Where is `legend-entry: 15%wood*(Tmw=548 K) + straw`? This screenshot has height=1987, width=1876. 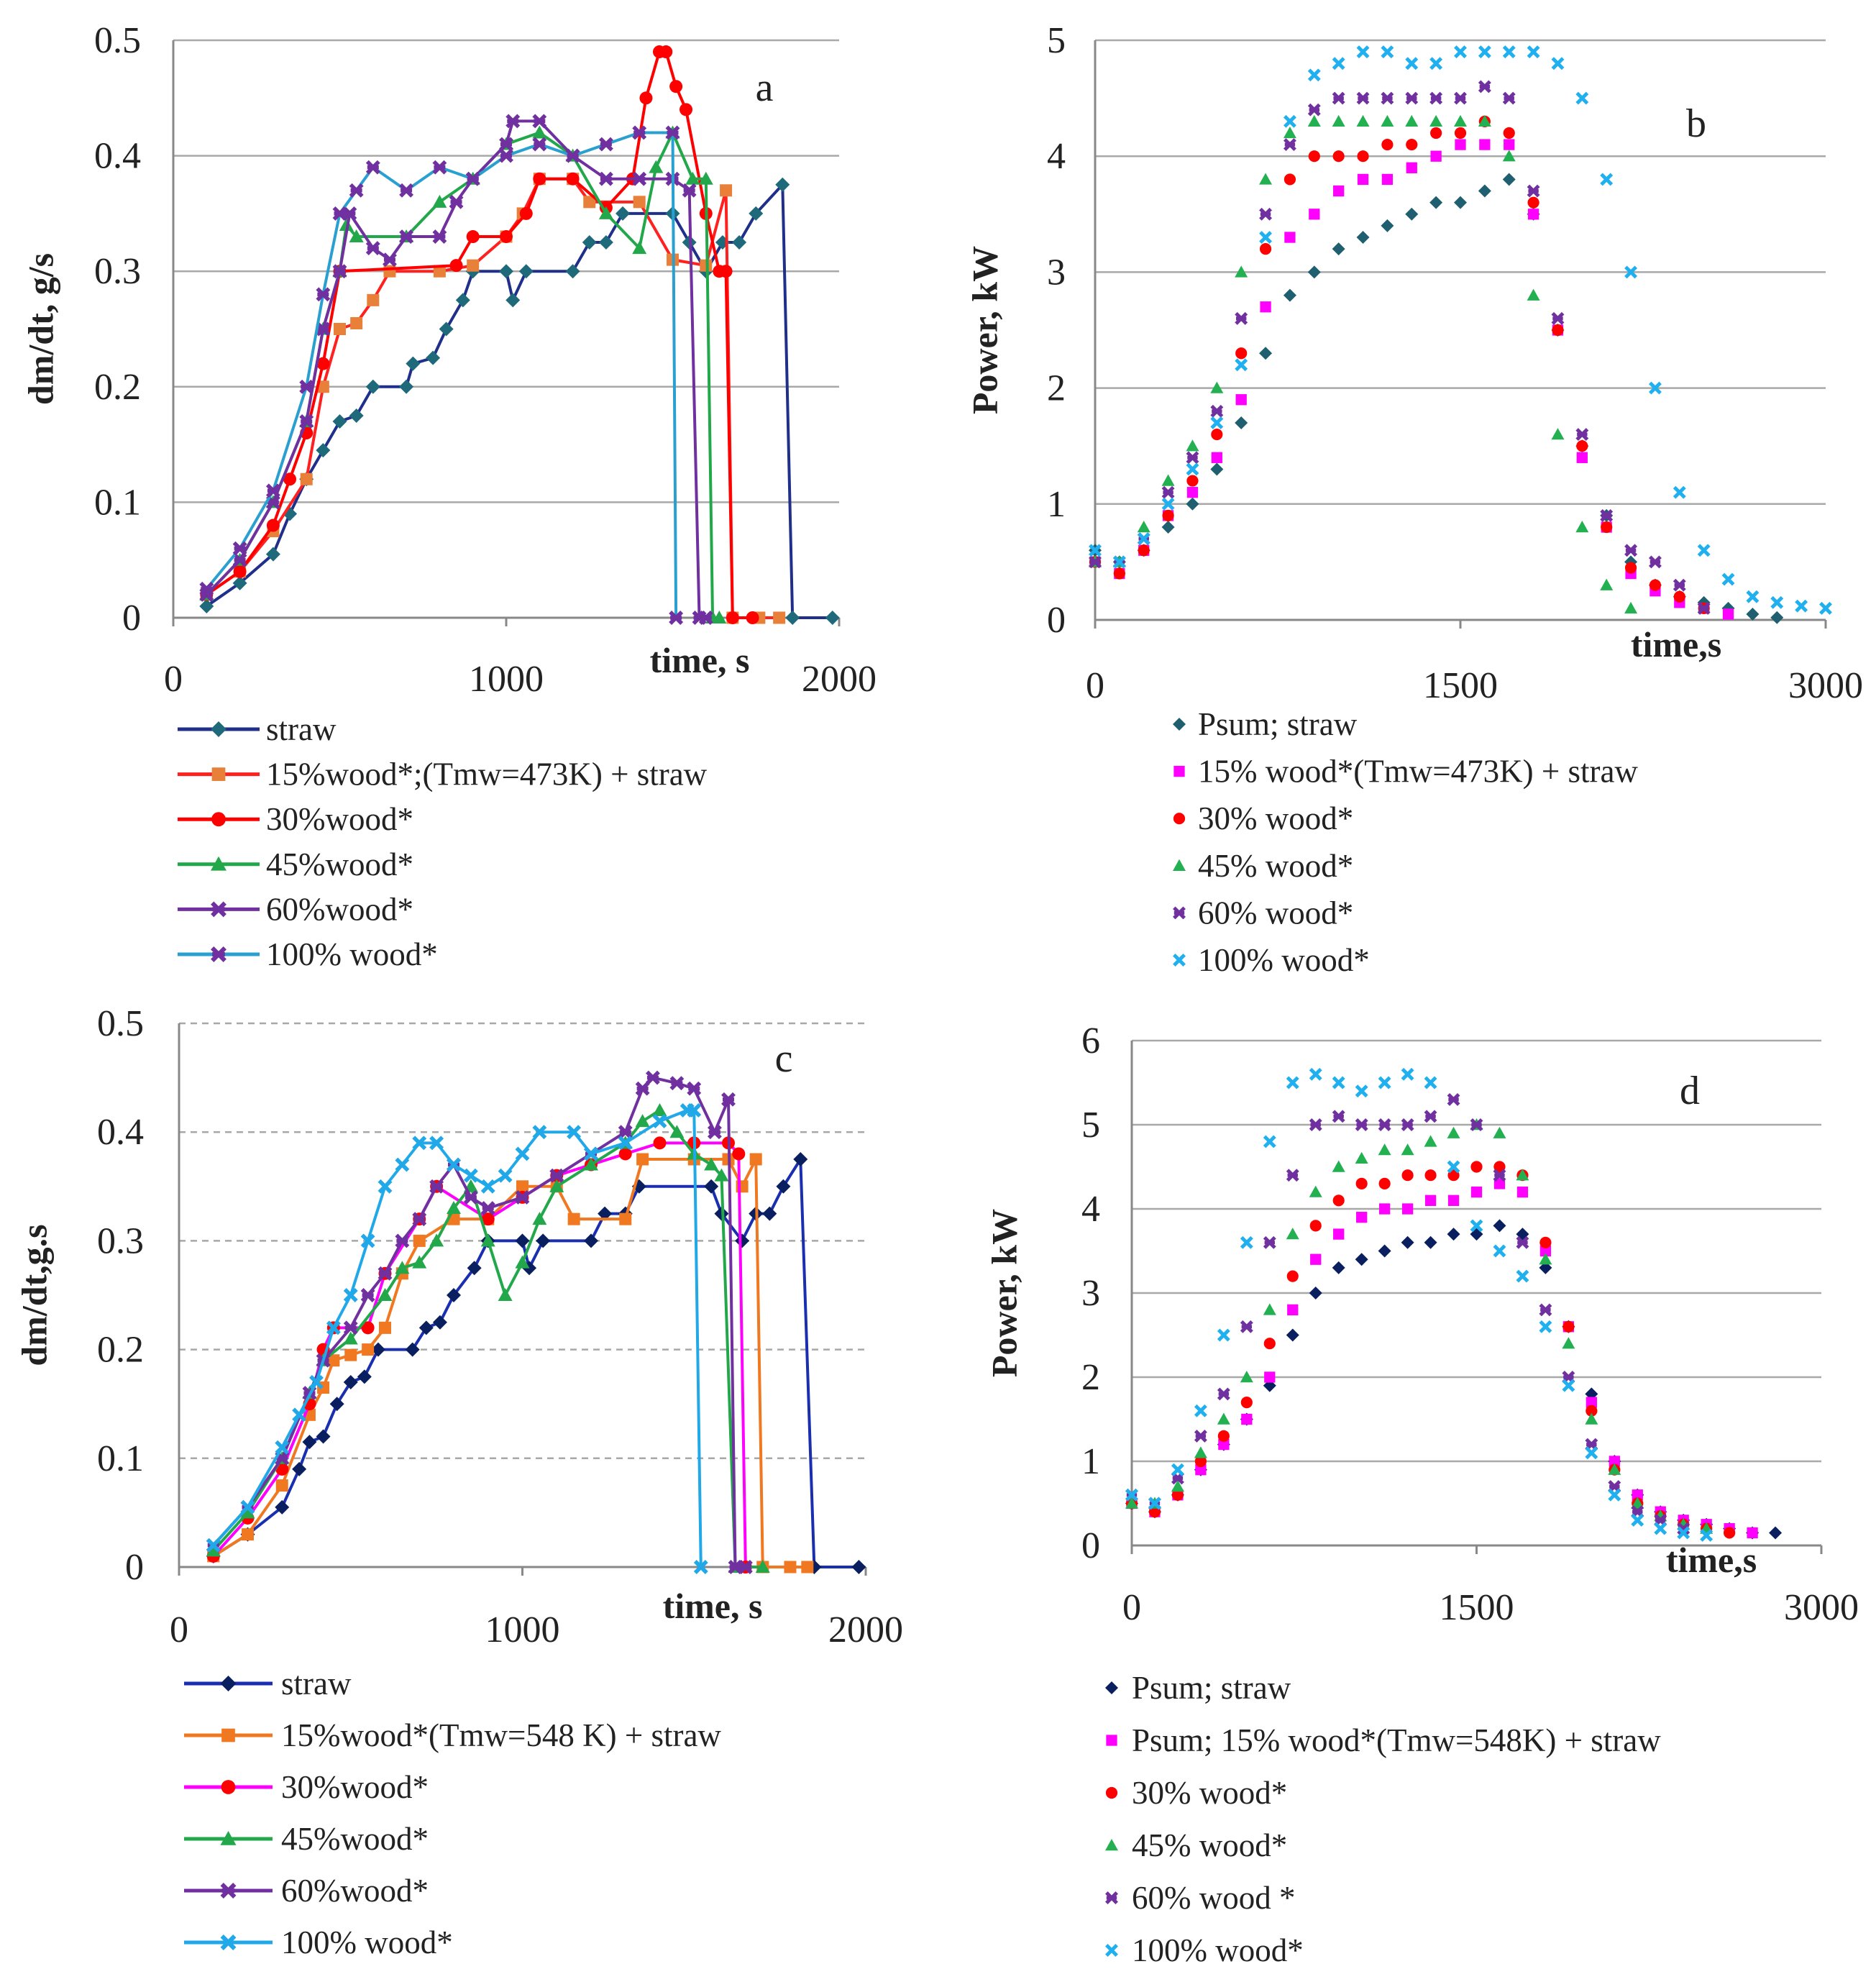 legend-entry: 15%wood*(Tmw=548 K) + straw is located at coordinates (452, 1735).